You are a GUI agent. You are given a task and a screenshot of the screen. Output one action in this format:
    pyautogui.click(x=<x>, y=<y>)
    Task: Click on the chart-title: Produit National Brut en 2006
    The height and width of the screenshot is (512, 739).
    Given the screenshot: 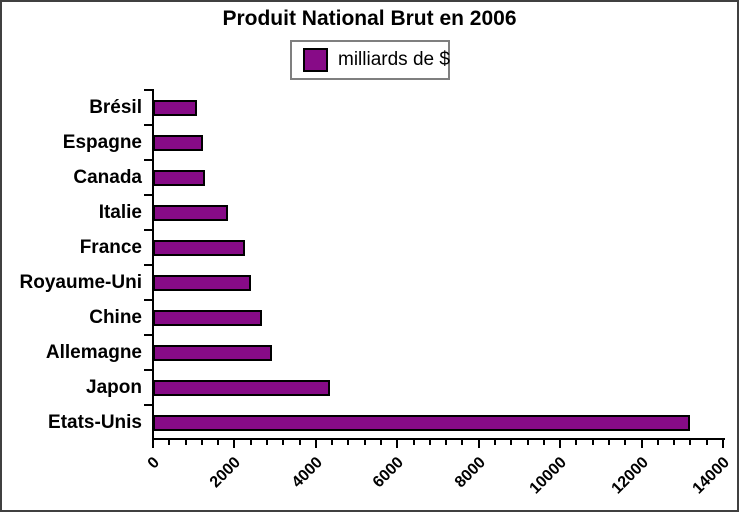 What is the action you would take?
    pyautogui.click(x=369, y=18)
    